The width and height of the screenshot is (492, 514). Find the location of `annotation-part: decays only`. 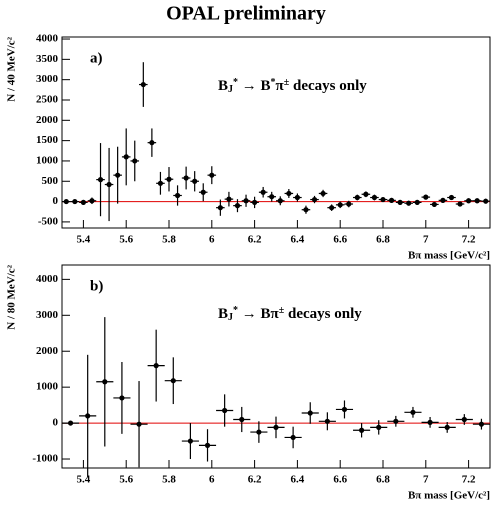

annotation-part: decays only is located at coordinates (323, 314).